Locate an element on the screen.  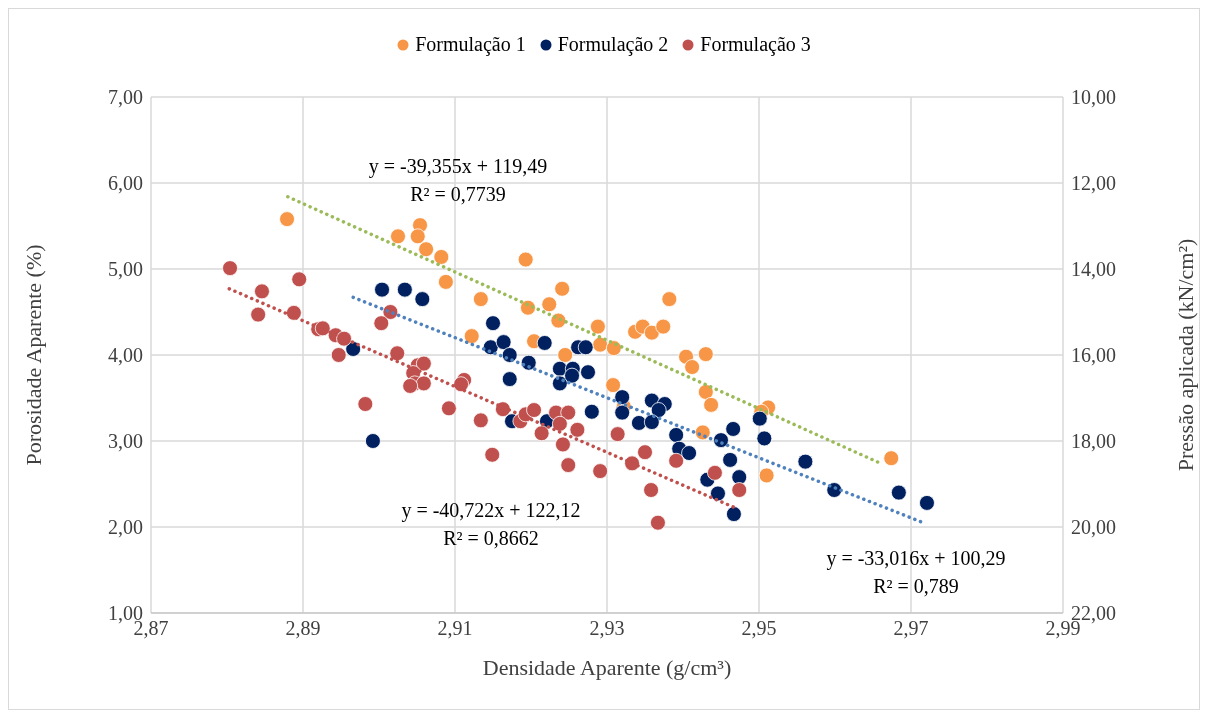
x-tick-label: 2,91 is located at coordinates (455, 628).